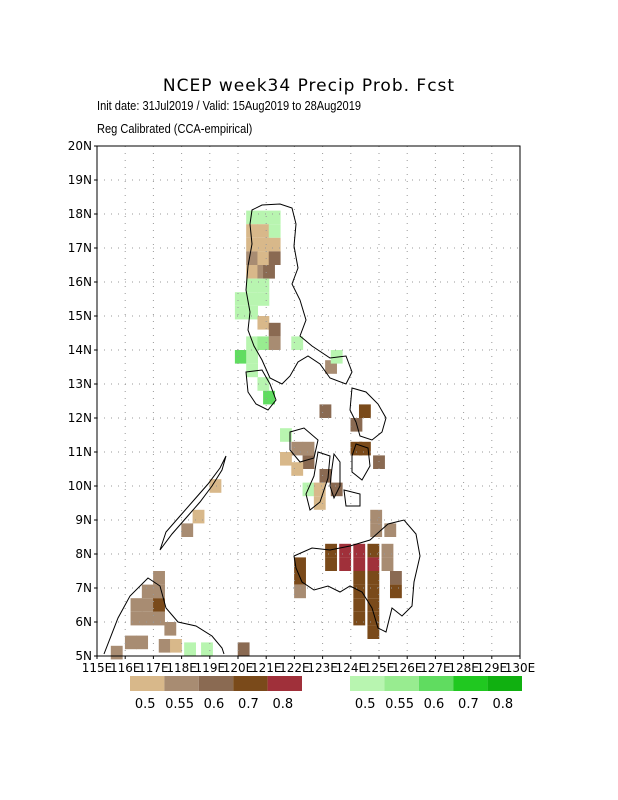 Image resolution: width=618 pixels, height=800 pixels. I want to click on lat-tick-label: 13N, so click(80, 384).